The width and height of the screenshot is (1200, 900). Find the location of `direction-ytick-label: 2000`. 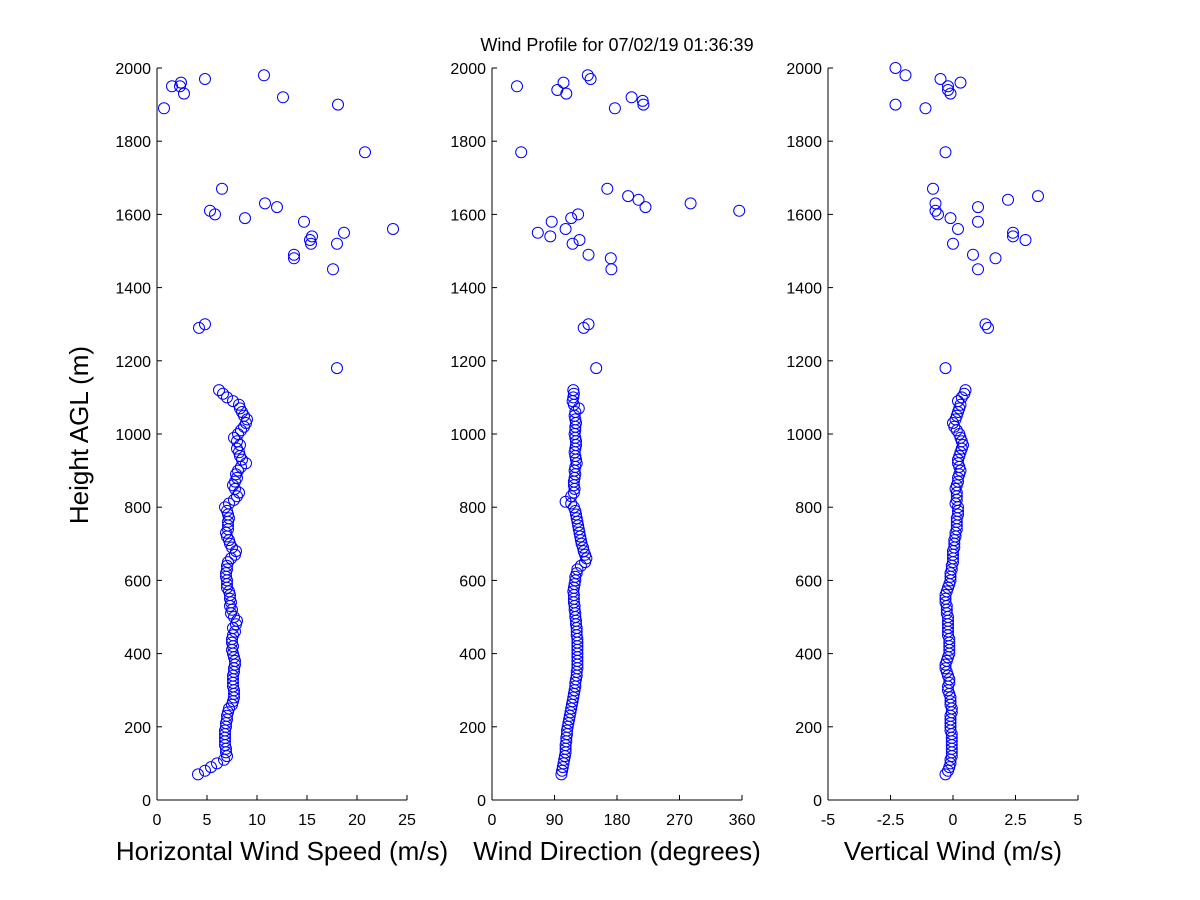

direction-ytick-label: 2000 is located at coordinates (468, 69).